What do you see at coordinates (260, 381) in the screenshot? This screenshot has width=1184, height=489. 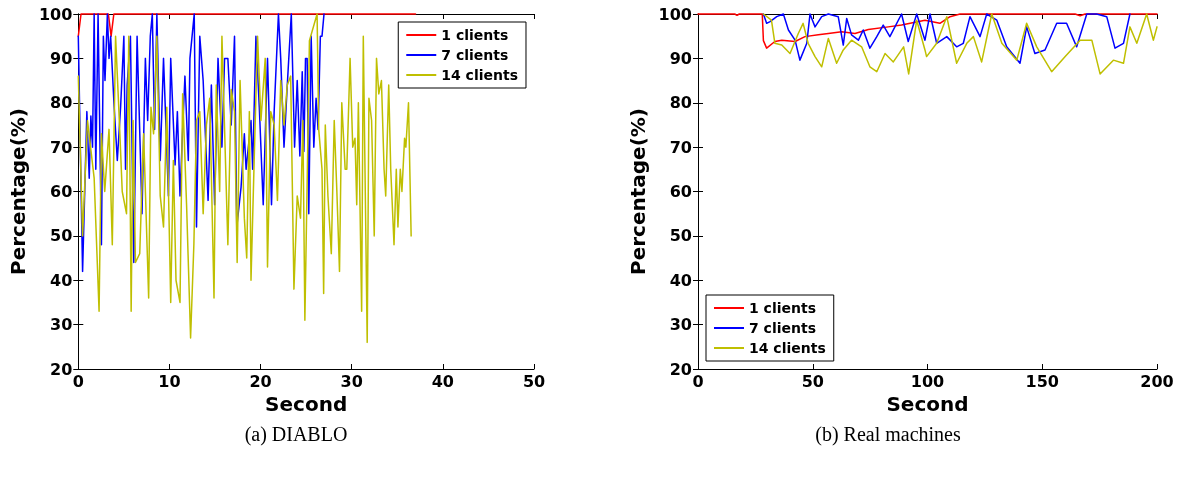 I see `x-tick-label: 20` at bounding box center [260, 381].